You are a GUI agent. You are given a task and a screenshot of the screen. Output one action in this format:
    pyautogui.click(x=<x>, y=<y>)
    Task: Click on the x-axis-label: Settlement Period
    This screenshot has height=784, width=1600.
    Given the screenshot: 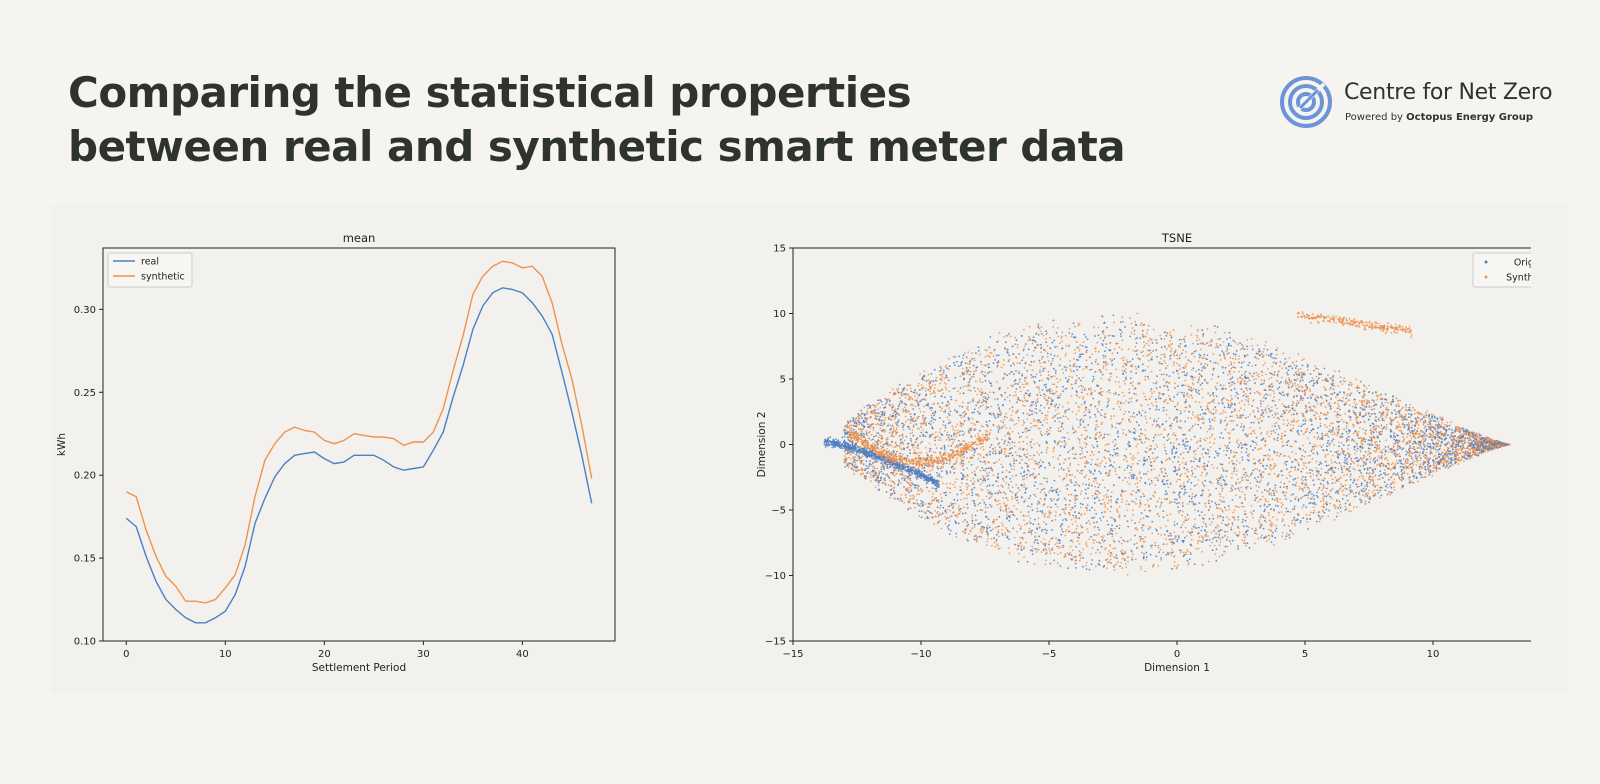 What is the action you would take?
    pyautogui.click(x=359, y=668)
    